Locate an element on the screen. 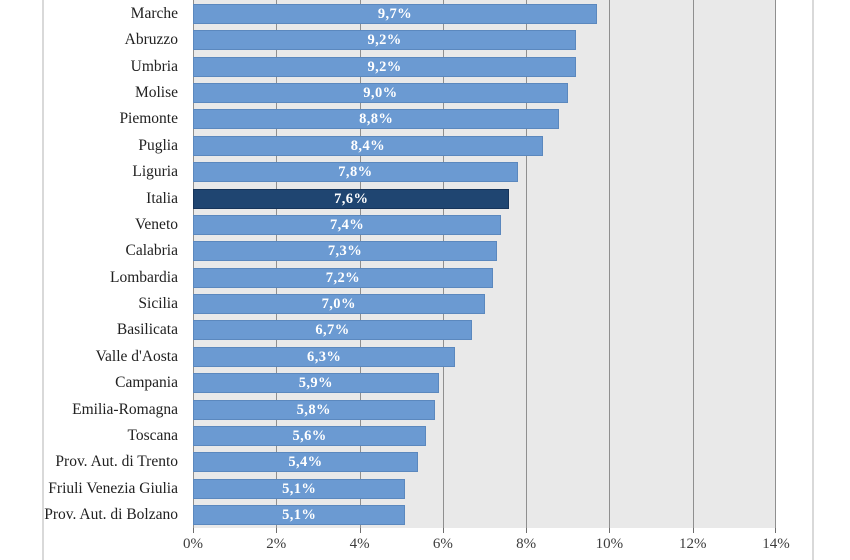 This screenshot has width=850, height=560. bar: 5,6% is located at coordinates (310, 435).